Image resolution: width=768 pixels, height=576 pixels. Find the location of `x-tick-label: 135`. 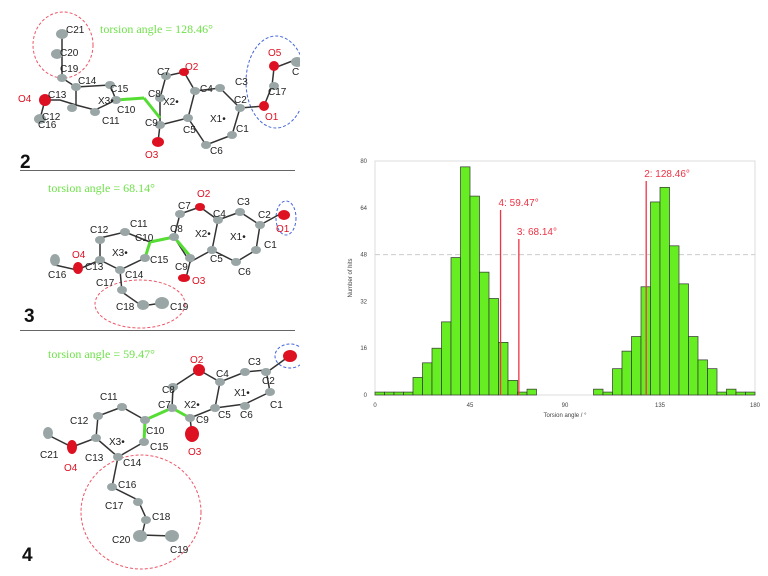

x-tick-label: 135 is located at coordinates (660, 406).